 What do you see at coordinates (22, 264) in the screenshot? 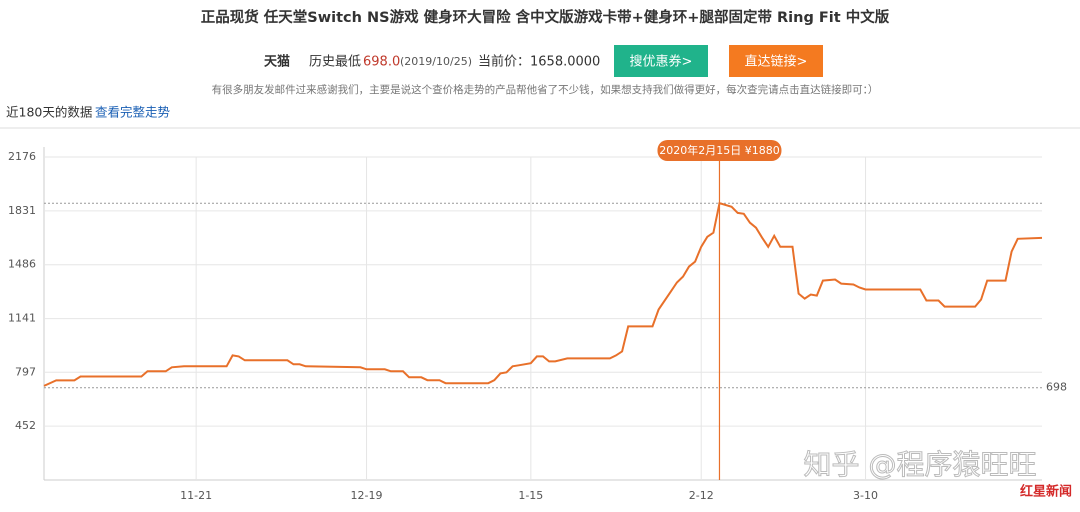
I see `y-tick-label: 1486` at bounding box center [22, 264].